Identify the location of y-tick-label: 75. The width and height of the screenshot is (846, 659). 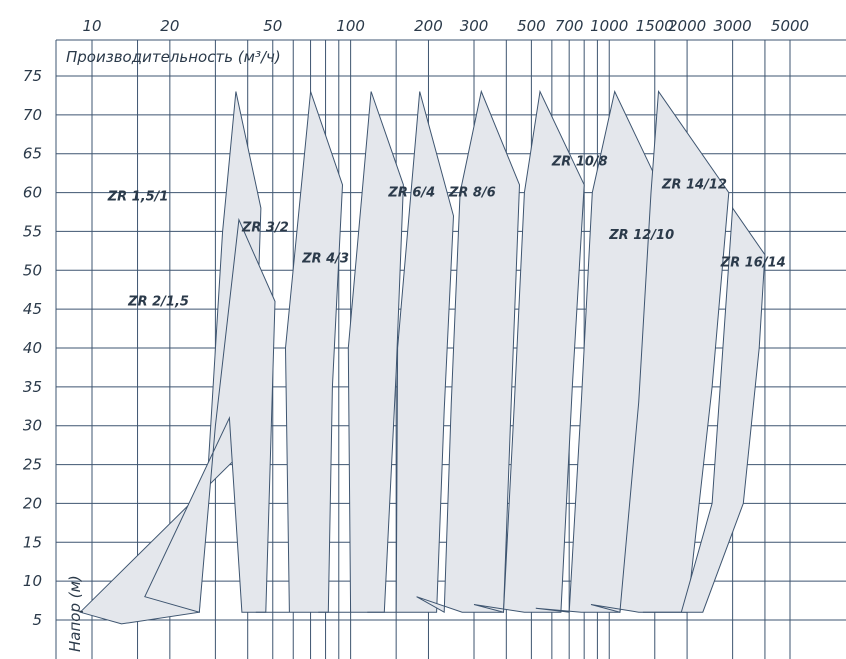
(32, 76).